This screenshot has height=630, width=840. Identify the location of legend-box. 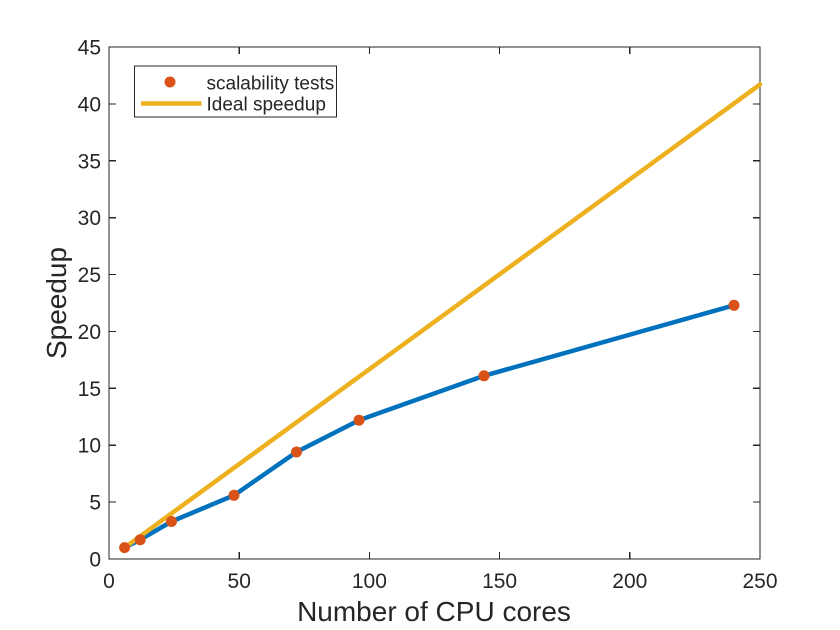
(235, 91).